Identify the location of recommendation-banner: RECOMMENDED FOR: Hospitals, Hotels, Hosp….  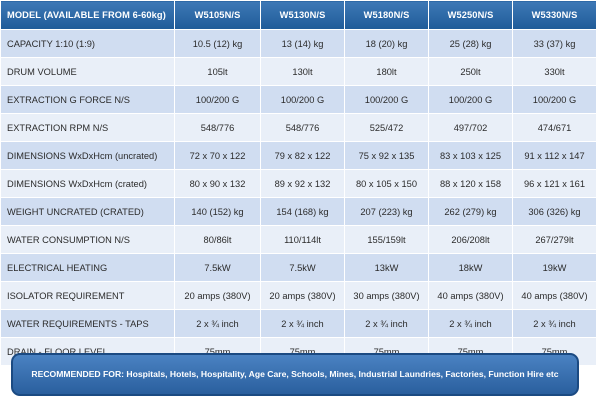
(295, 374).